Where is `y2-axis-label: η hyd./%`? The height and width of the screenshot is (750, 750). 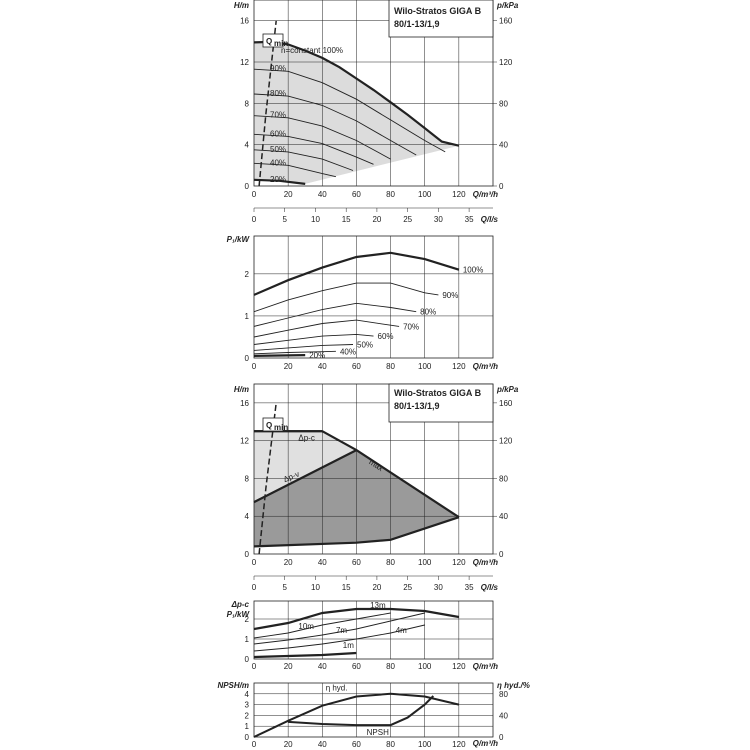
y2-axis-label: η hyd./% is located at coordinates (513, 685).